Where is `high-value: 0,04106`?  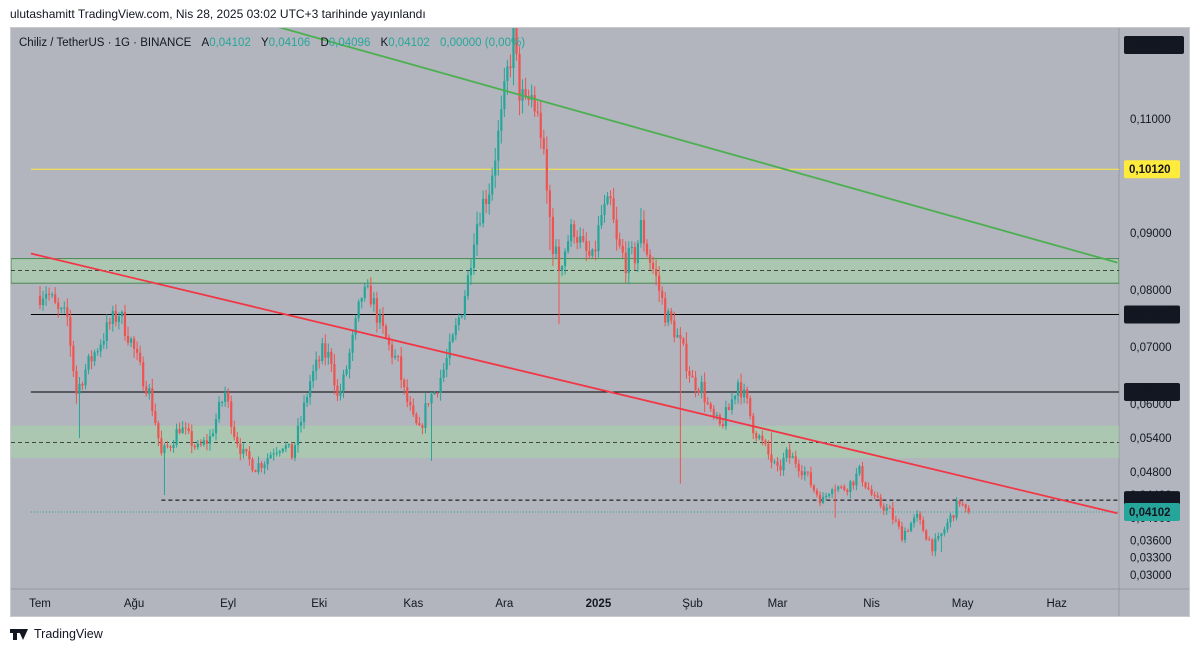
high-value: 0,04106 is located at coordinates (289, 43).